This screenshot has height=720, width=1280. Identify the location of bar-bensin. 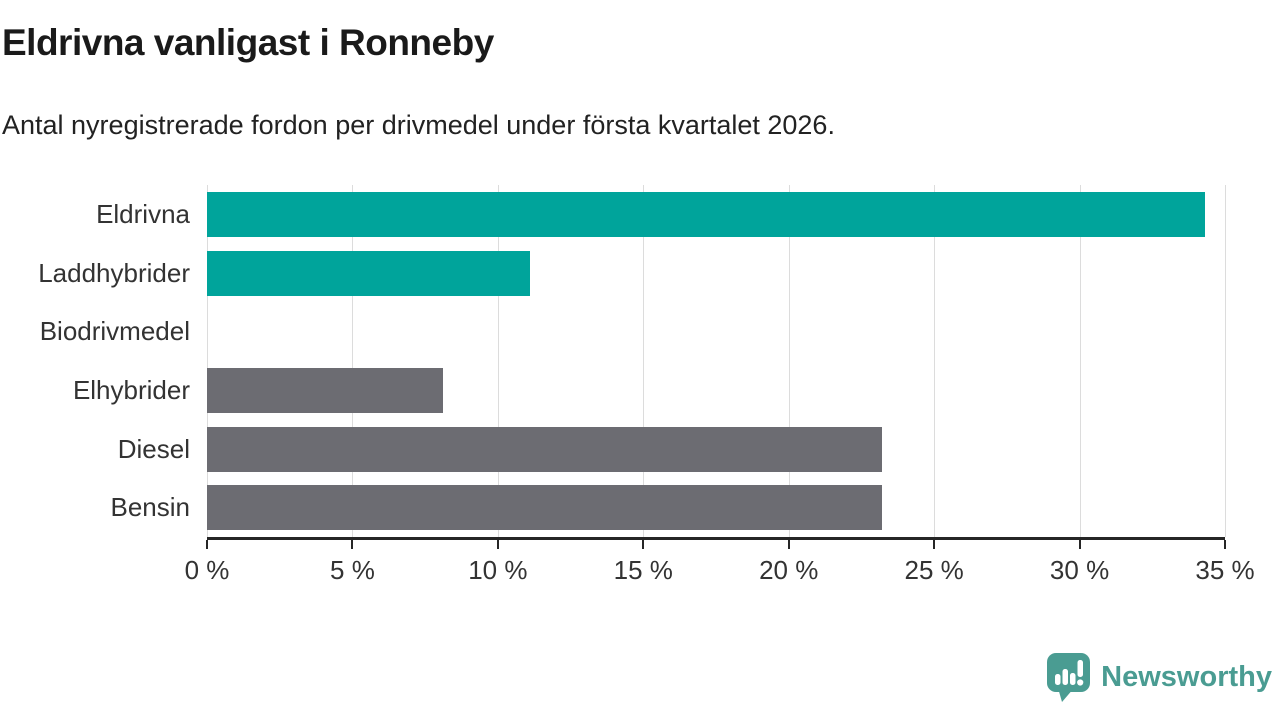
(544, 508).